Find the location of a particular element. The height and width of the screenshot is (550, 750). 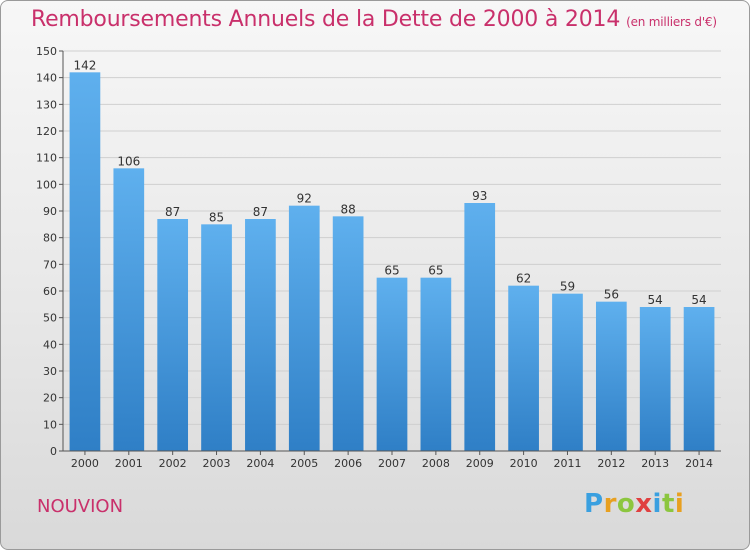

bar-value-label: 59 is located at coordinates (567, 287).